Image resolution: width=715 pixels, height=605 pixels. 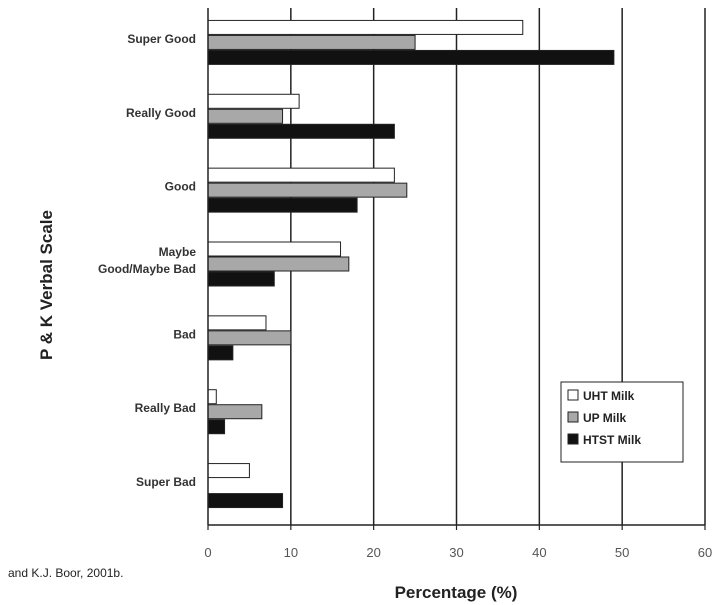 What do you see at coordinates (180, 187) in the screenshot?
I see `category-label: Good` at bounding box center [180, 187].